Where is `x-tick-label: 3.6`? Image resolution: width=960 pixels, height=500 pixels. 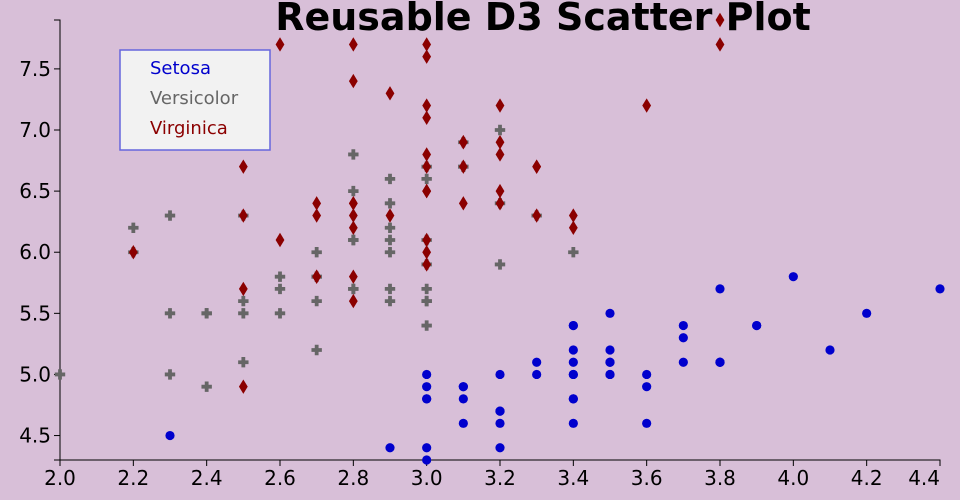 x-tick-label: 3.6 is located at coordinates (647, 478).